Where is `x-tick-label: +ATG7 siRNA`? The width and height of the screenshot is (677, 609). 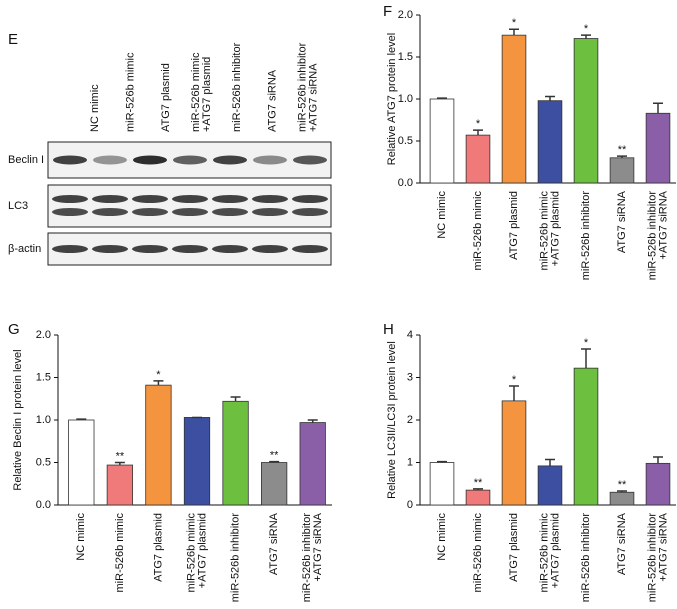 x-tick-label: +ATG7 siRNA is located at coordinates (663, 224).